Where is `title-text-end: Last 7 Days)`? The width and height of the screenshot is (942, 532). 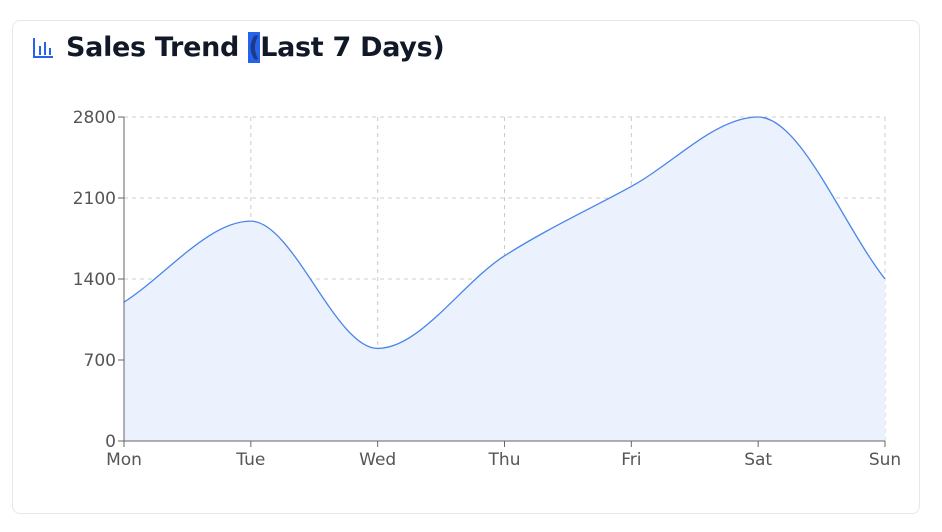
title-text-end: Last 7 Days) is located at coordinates (352, 47).